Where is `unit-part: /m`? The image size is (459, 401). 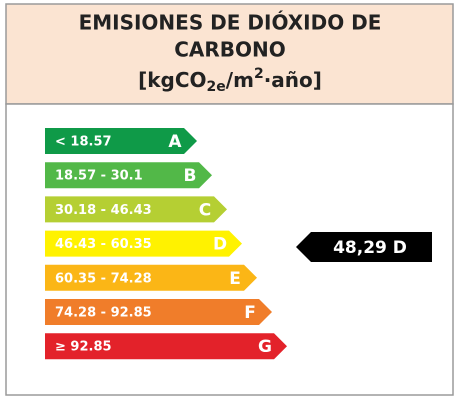
unit-part: /m is located at coordinates (240, 80).